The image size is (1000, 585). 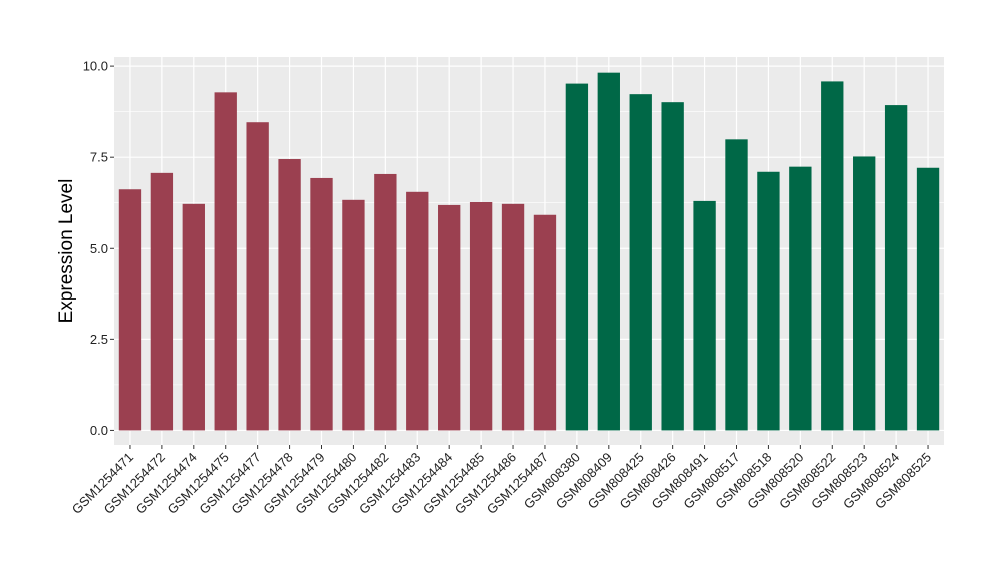 I want to click on y-tick-label: 10.0, so click(x=95, y=66).